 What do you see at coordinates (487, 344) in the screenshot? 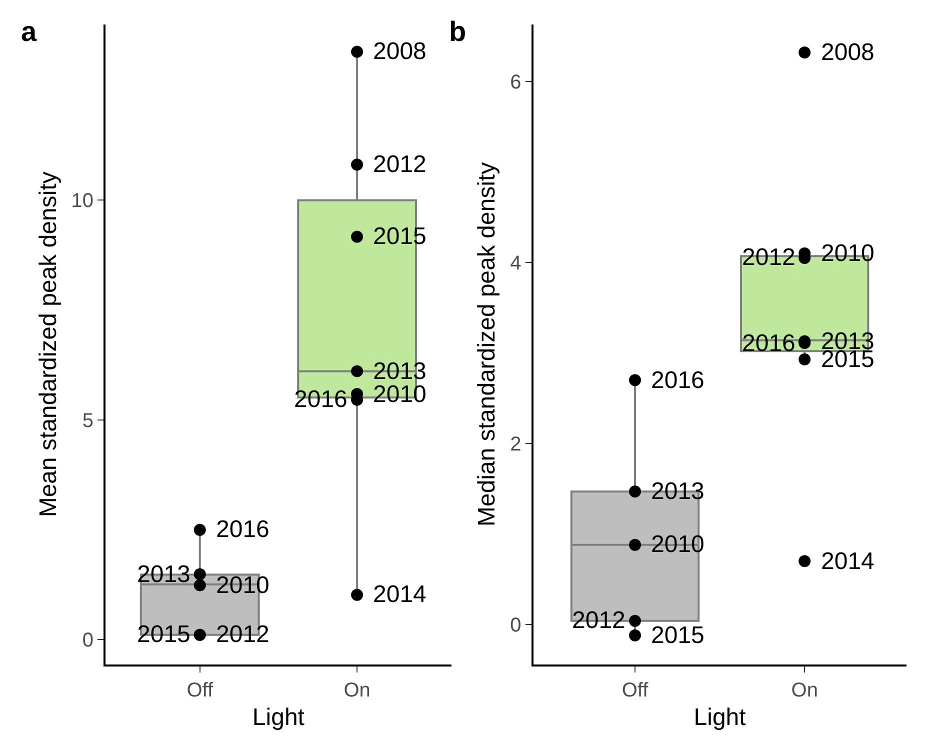
I see `y-axis-title: Median standardized peak density` at bounding box center [487, 344].